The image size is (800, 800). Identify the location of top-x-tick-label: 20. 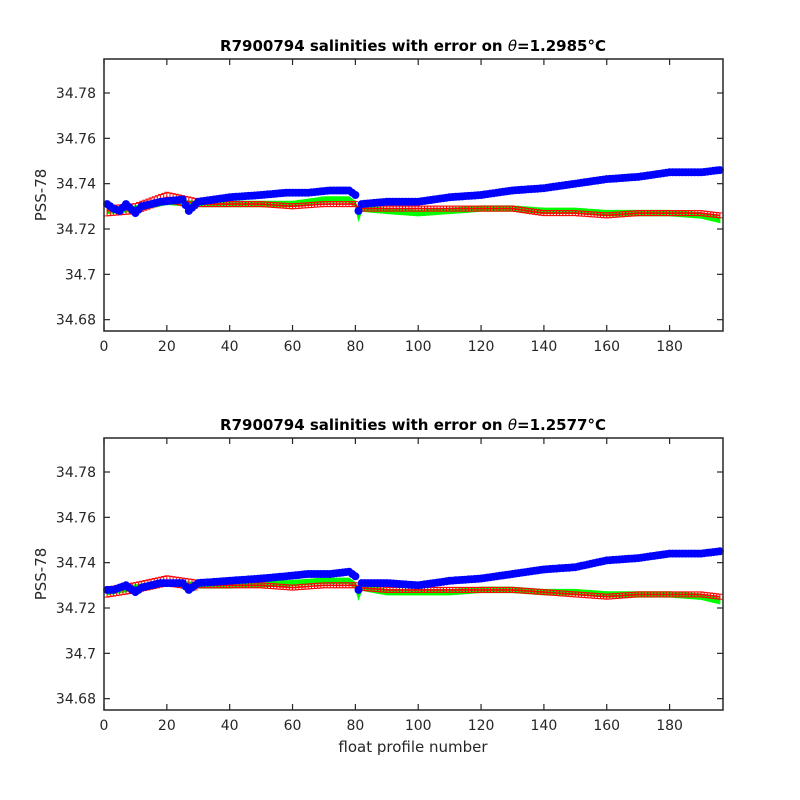
(167, 347).